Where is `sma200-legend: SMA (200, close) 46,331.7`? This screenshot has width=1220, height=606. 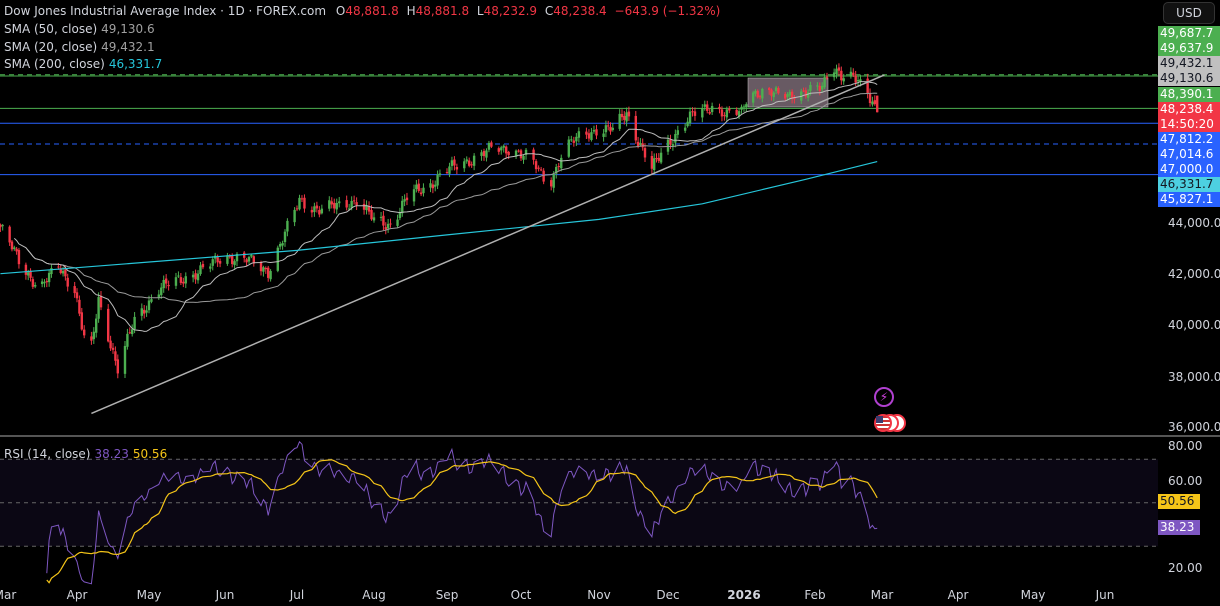 sma200-legend: SMA (200, close) 46,331.7 is located at coordinates (83, 64).